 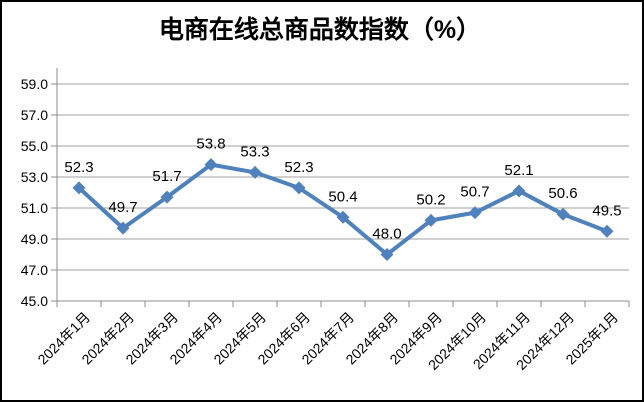 I want to click on y-tick-label: 47.0, so click(x=34, y=270).